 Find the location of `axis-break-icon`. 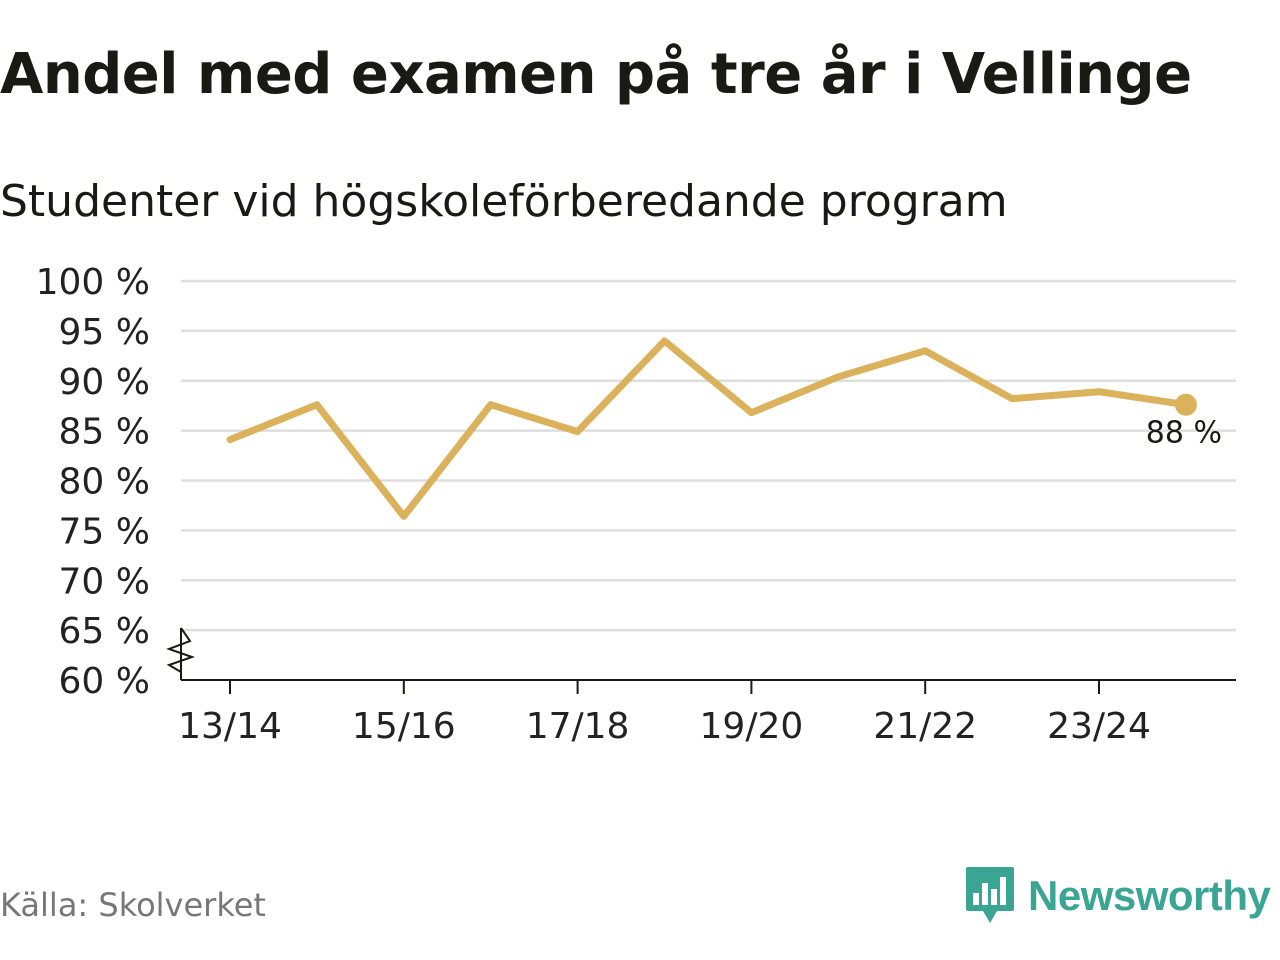

axis-break-icon is located at coordinates (181, 650).